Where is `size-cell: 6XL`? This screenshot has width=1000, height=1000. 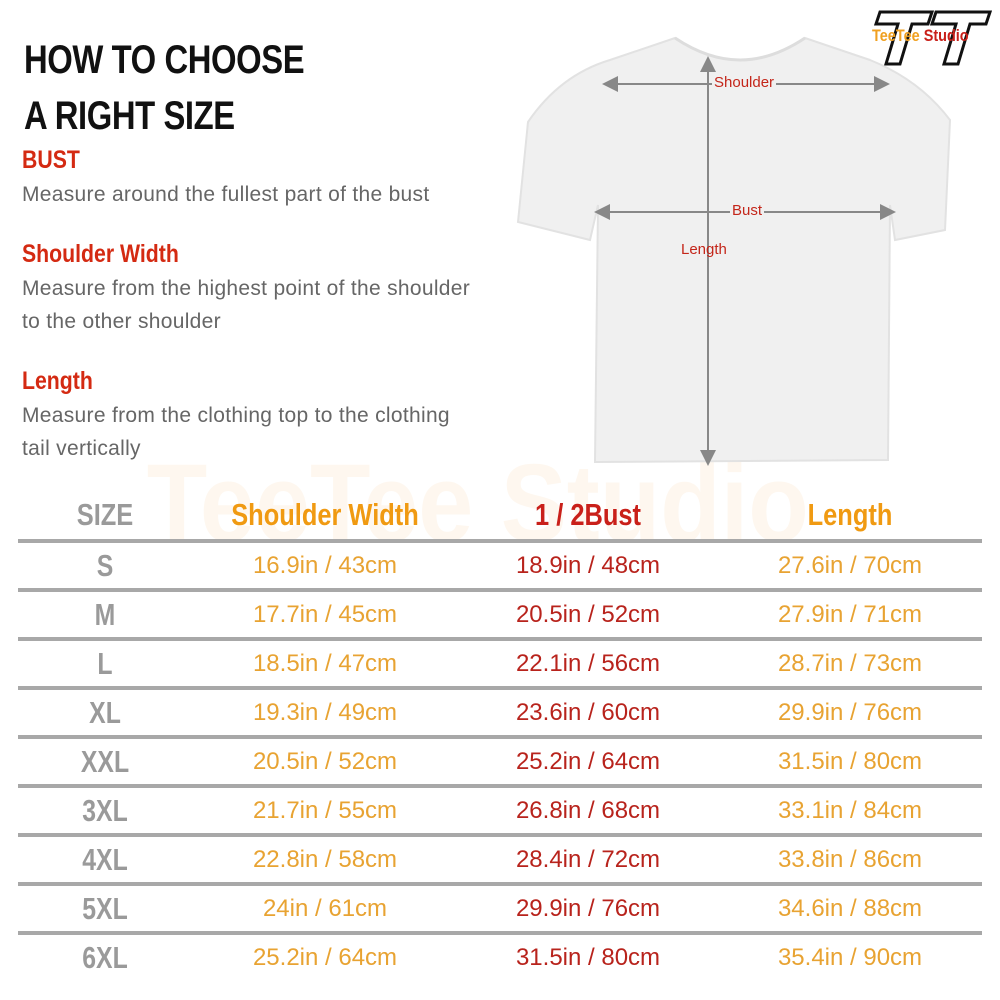
size-cell: 6XL is located at coordinates (105, 957).